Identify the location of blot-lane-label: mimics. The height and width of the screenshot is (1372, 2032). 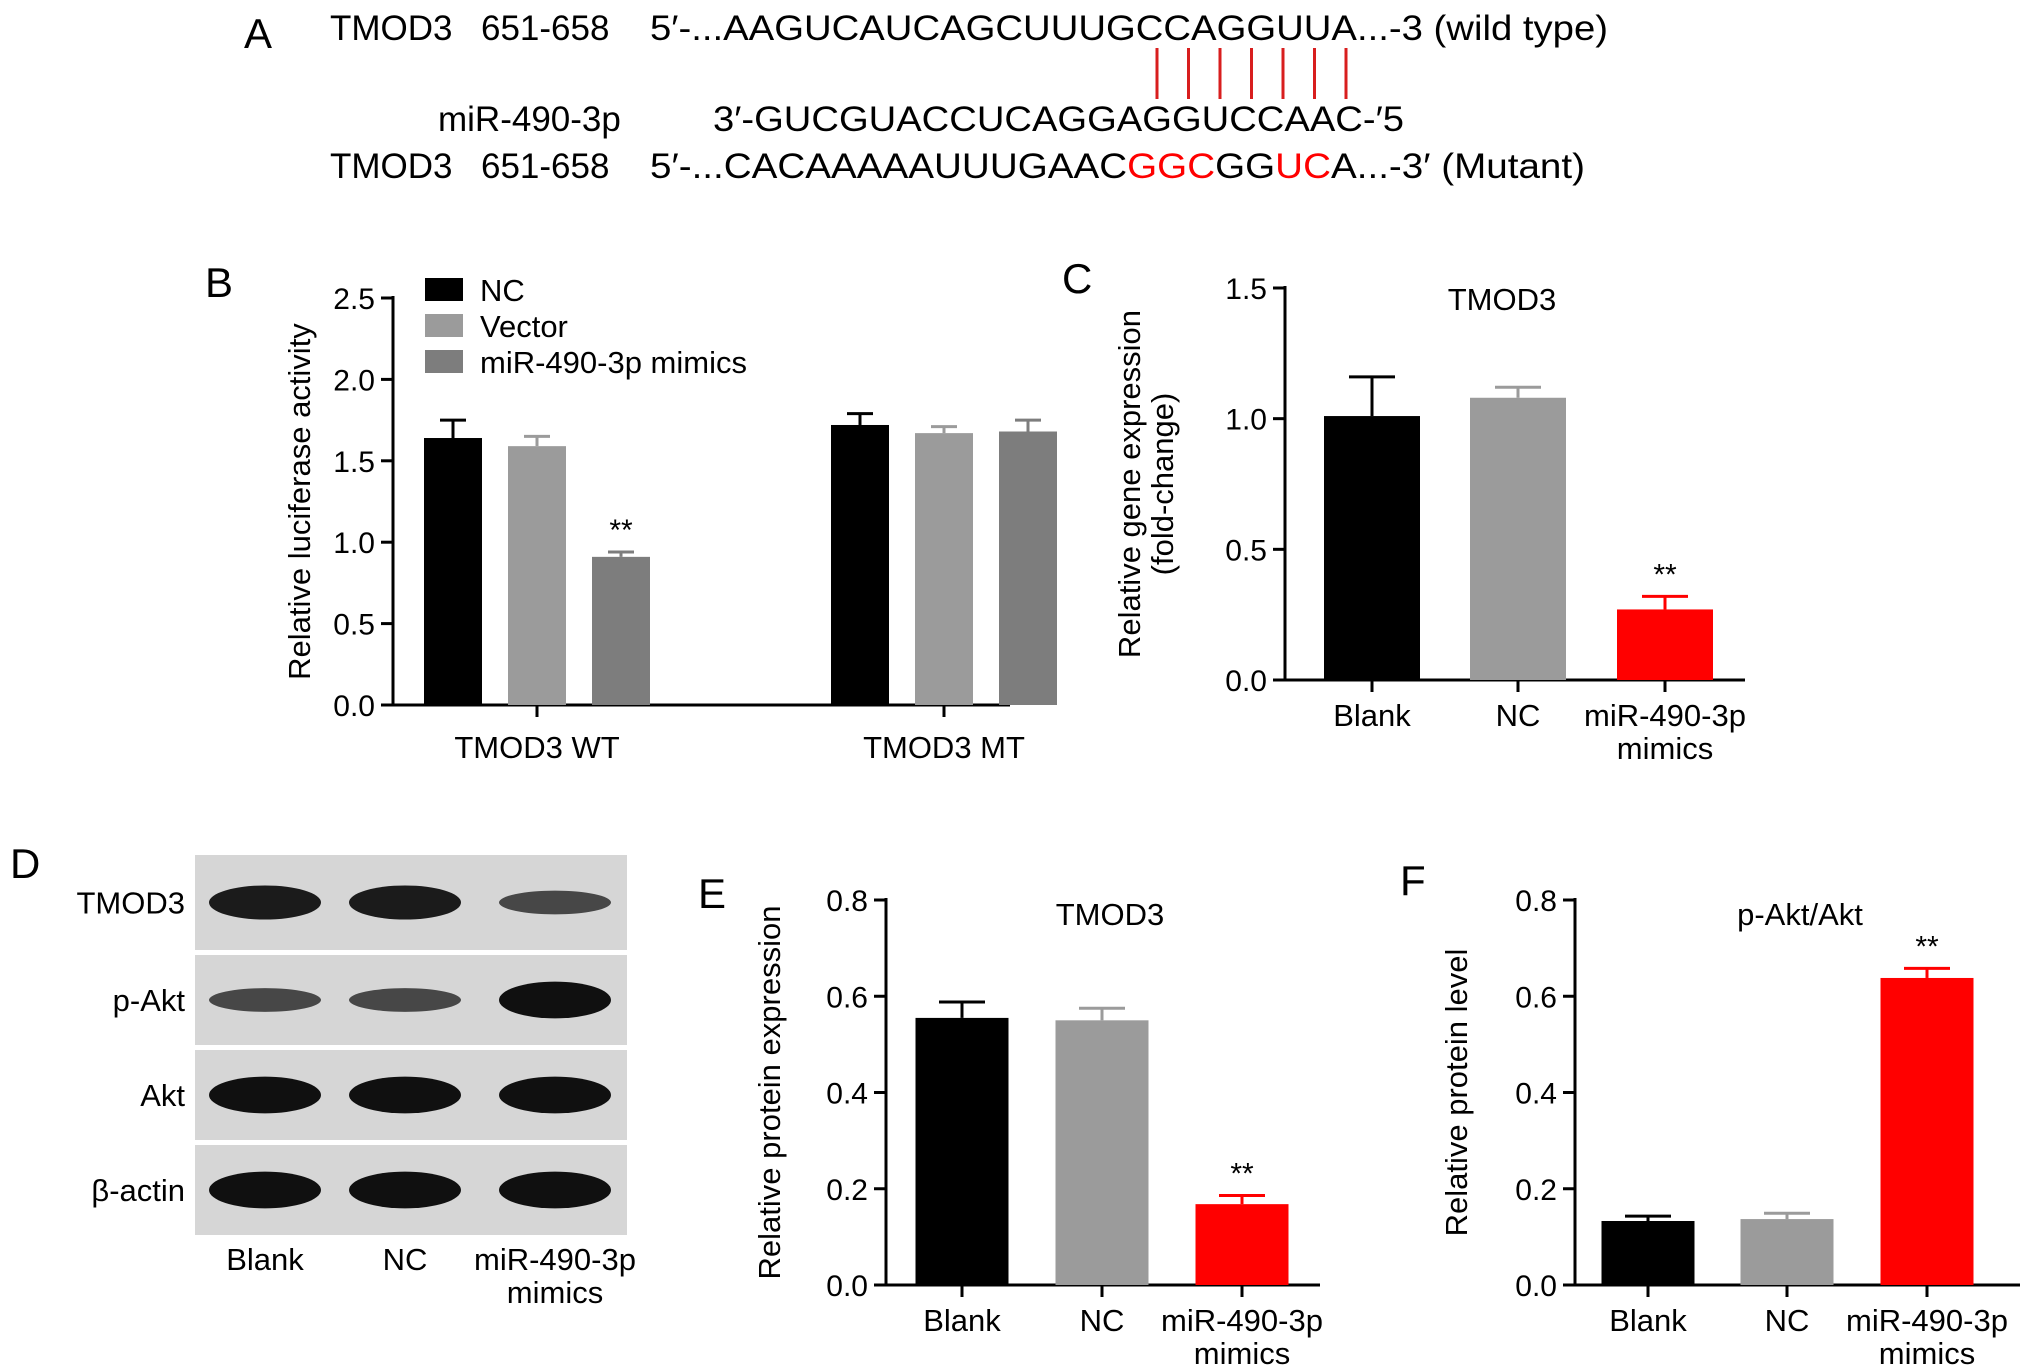
(555, 1292).